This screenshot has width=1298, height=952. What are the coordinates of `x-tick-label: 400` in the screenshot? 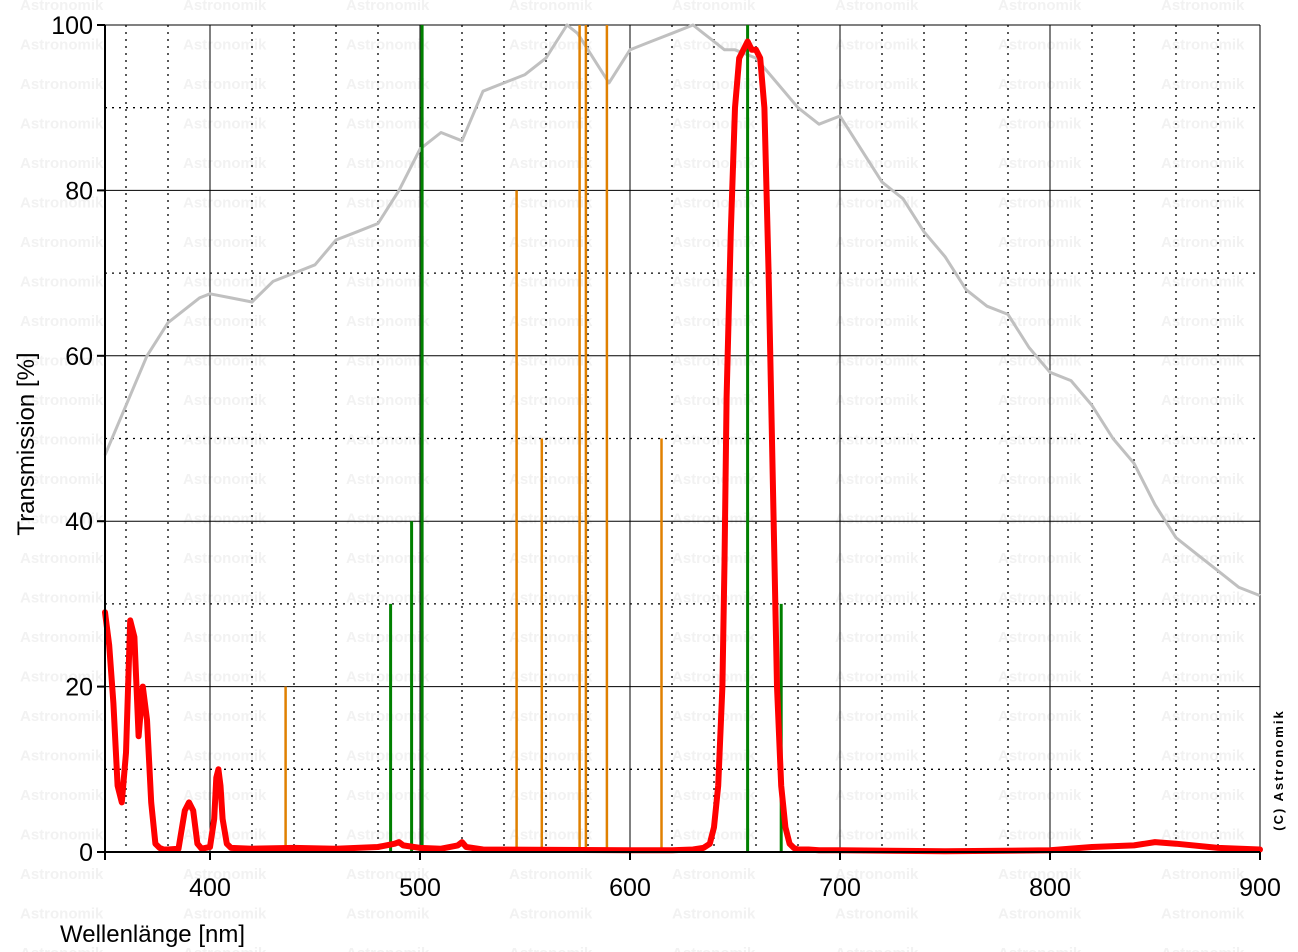 It's located at (210, 888).